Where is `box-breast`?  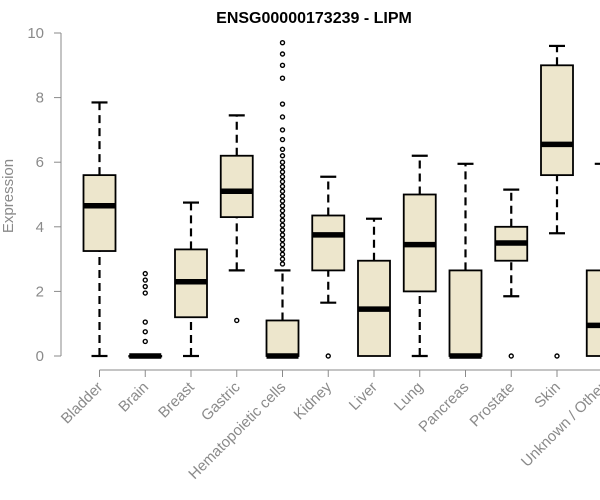
box-breast is located at coordinates (191, 279).